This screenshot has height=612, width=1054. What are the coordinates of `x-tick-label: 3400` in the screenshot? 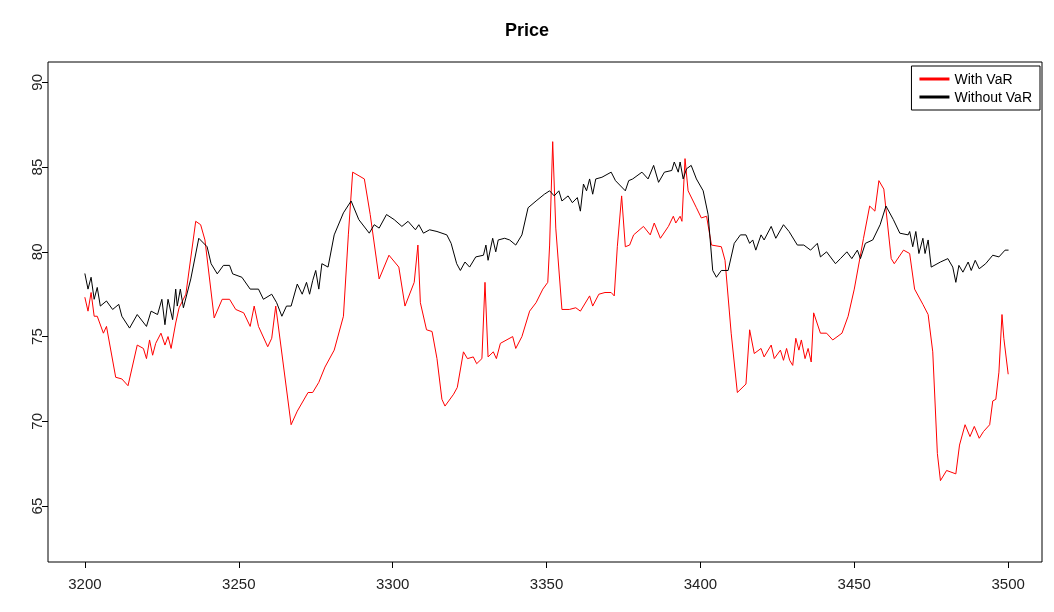 It's located at (700, 583).